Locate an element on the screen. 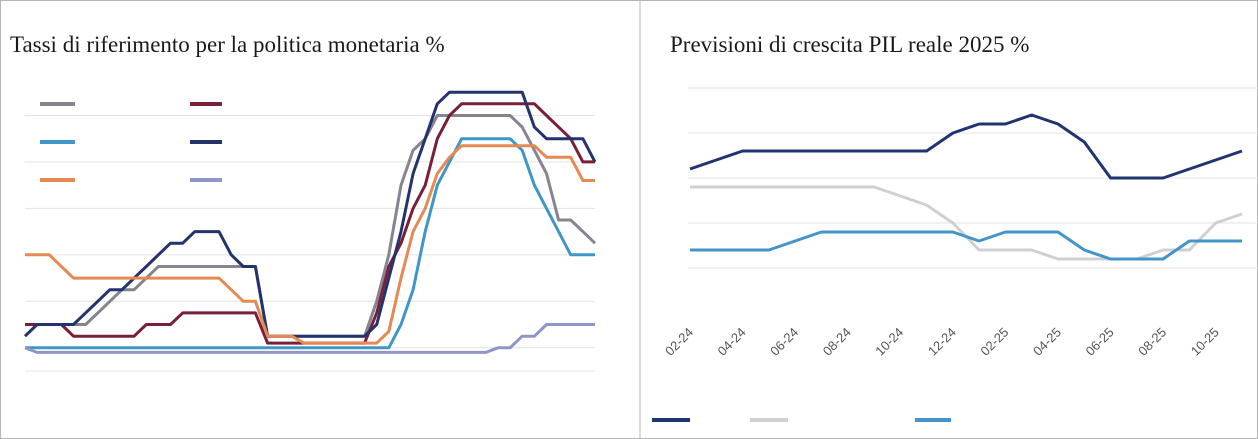  chart-title: Previsioni di crescita PIL reale 2025 % is located at coordinates (849, 44).